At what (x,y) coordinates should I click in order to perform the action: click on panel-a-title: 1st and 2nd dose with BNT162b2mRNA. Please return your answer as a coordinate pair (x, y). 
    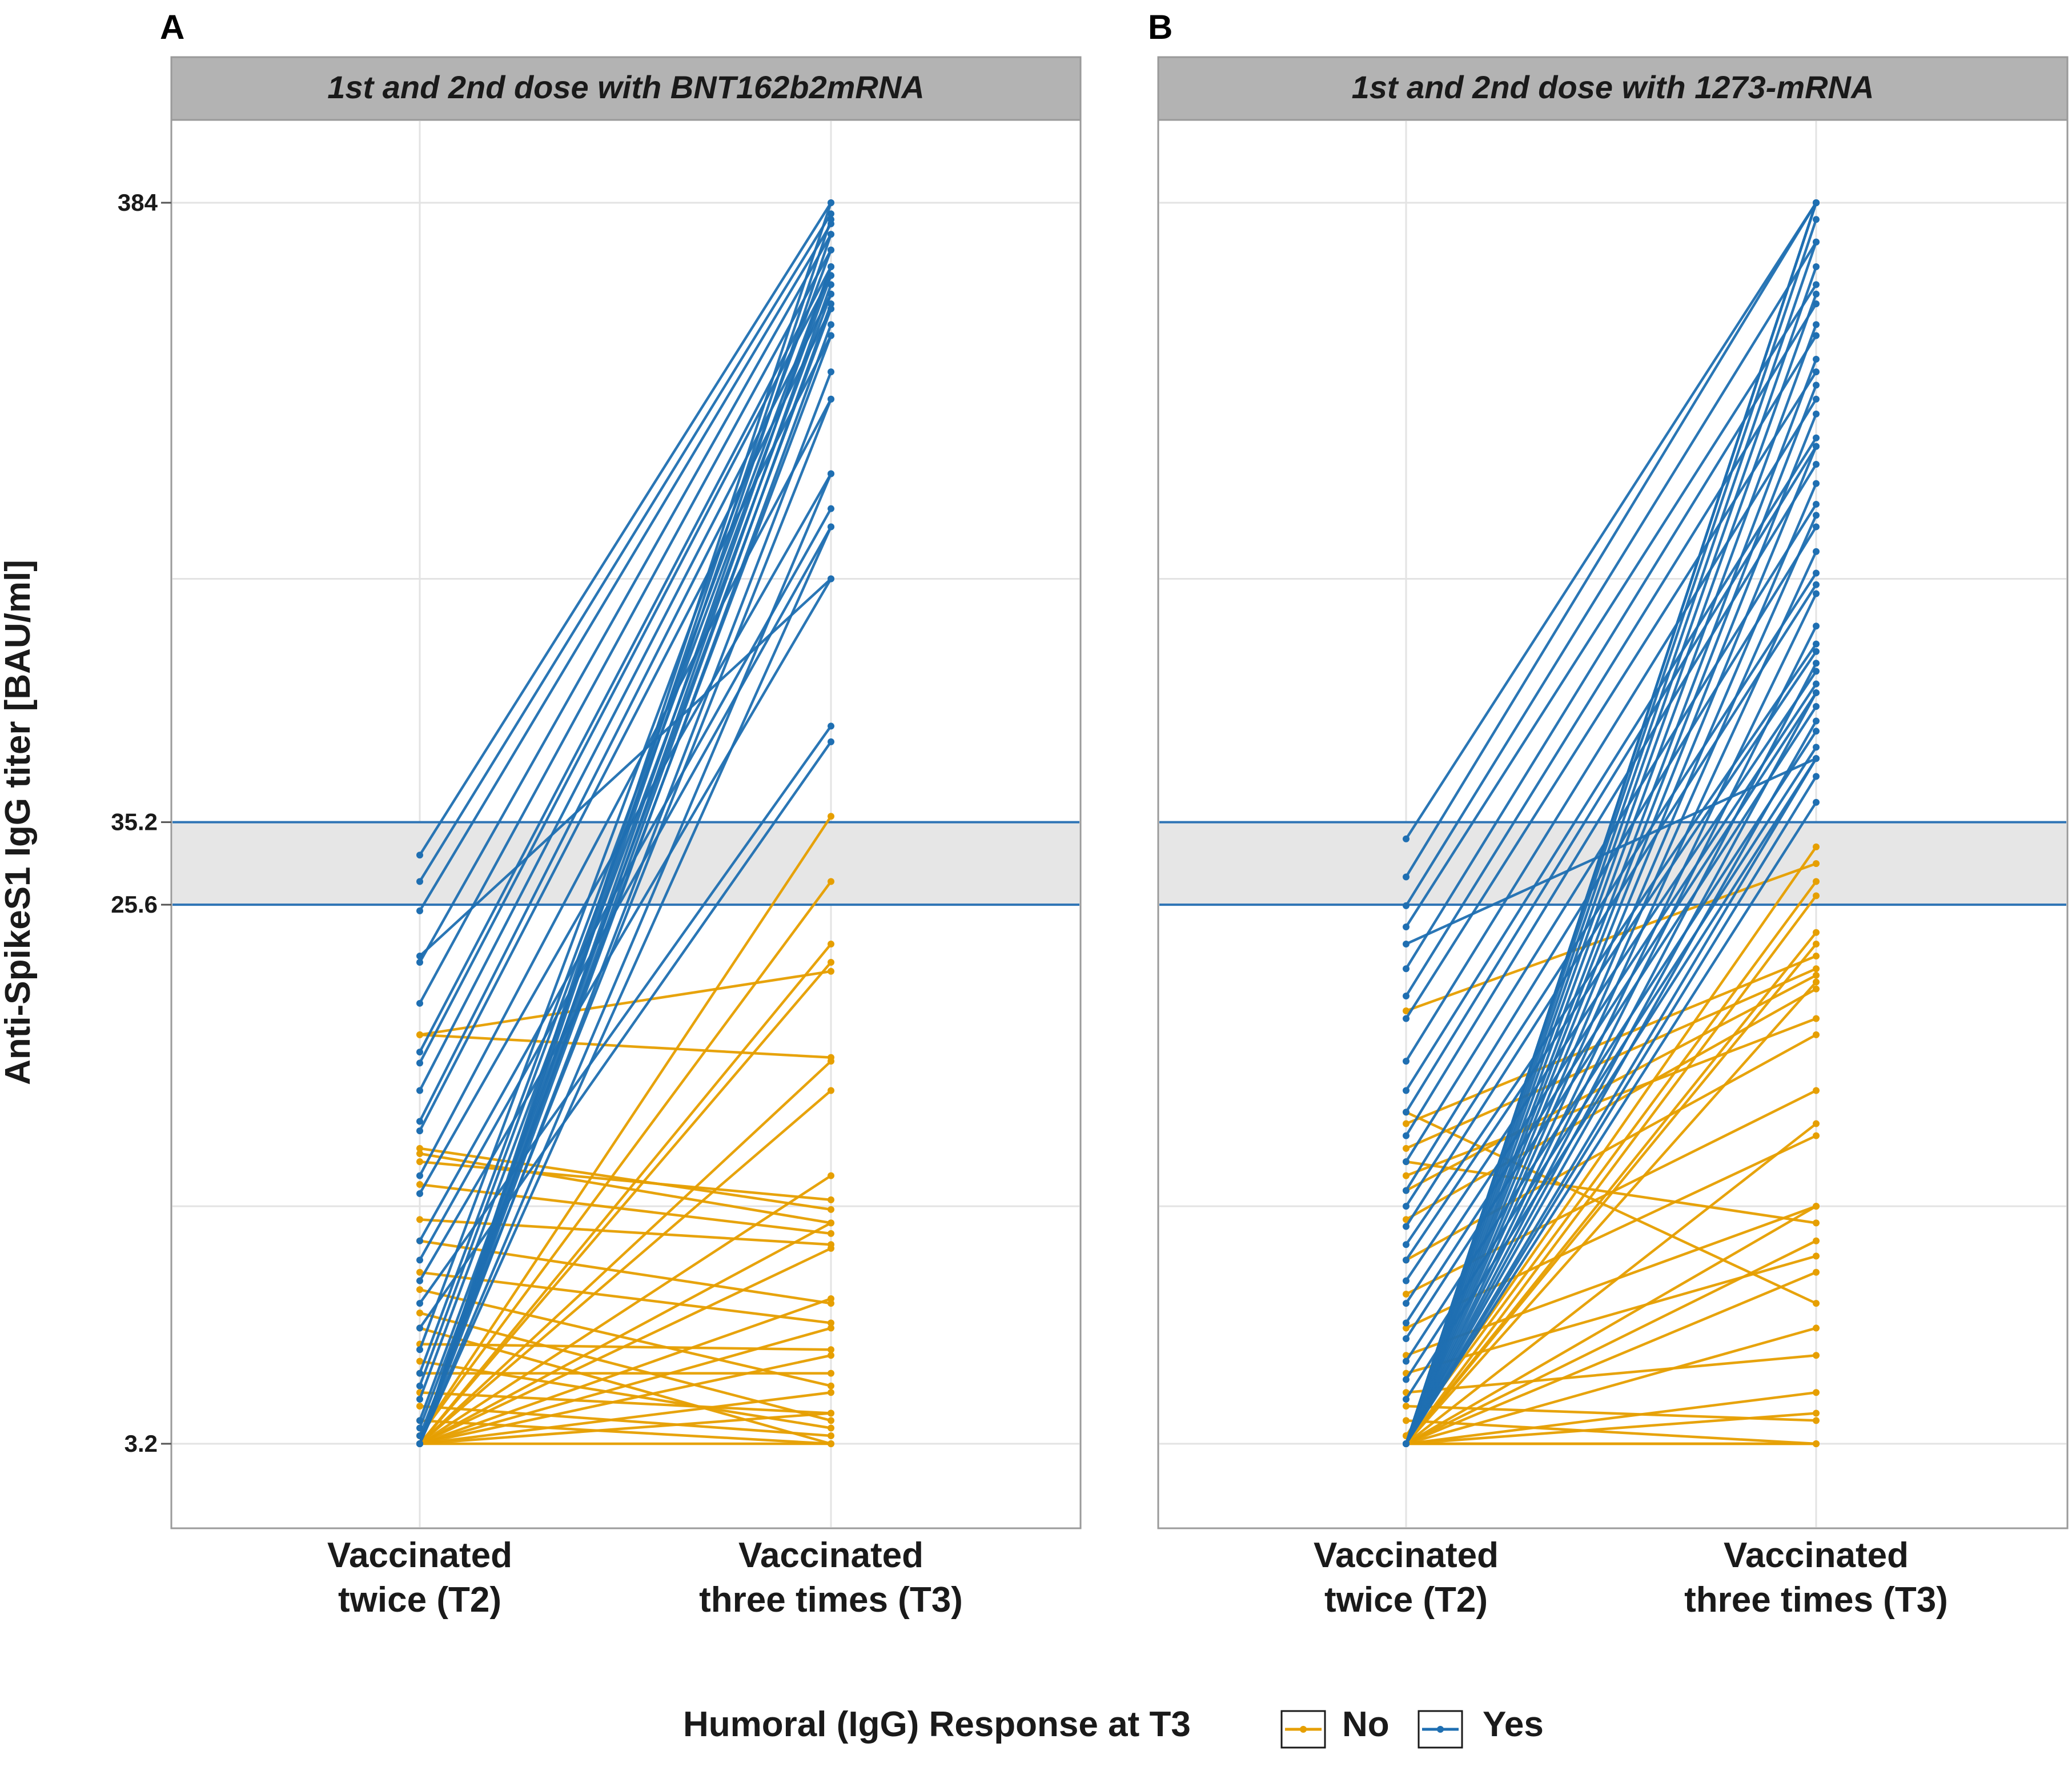
    Looking at the image, I should click on (626, 87).